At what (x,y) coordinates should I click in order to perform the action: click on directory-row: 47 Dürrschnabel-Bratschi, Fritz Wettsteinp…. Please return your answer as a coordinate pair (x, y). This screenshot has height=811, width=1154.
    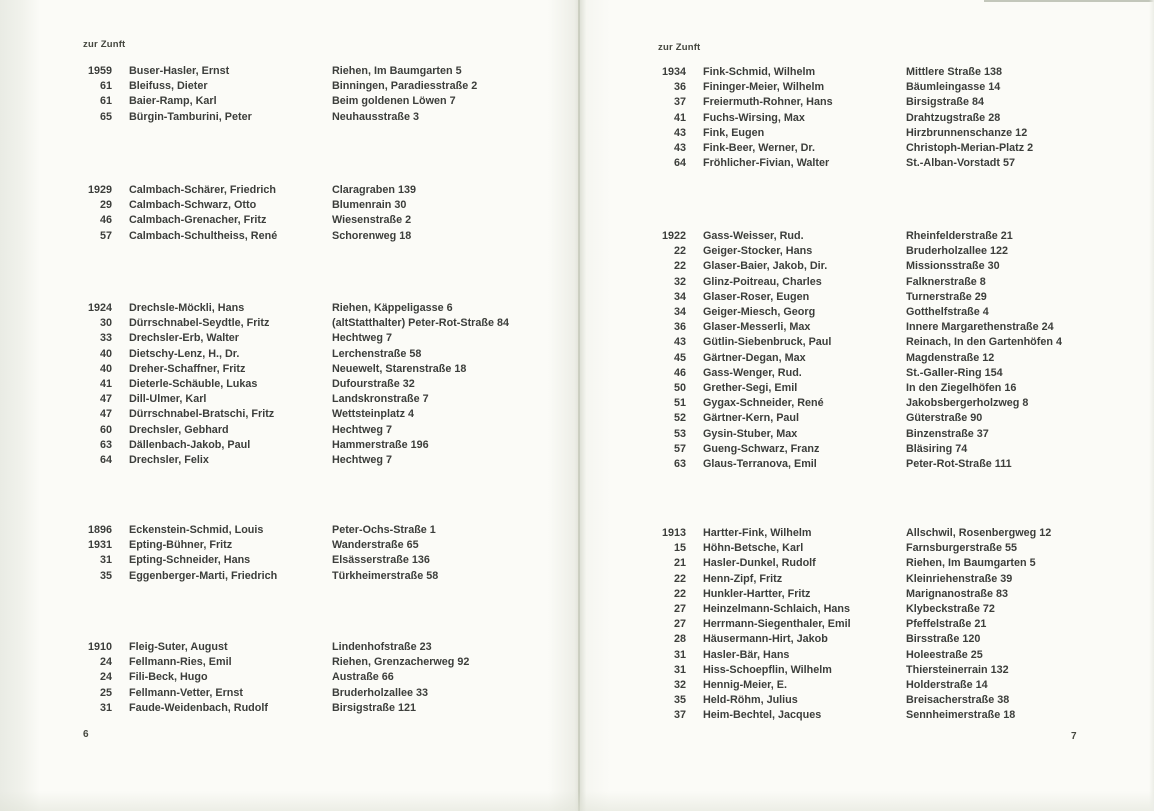
    Looking at the image, I should click on (316, 414).